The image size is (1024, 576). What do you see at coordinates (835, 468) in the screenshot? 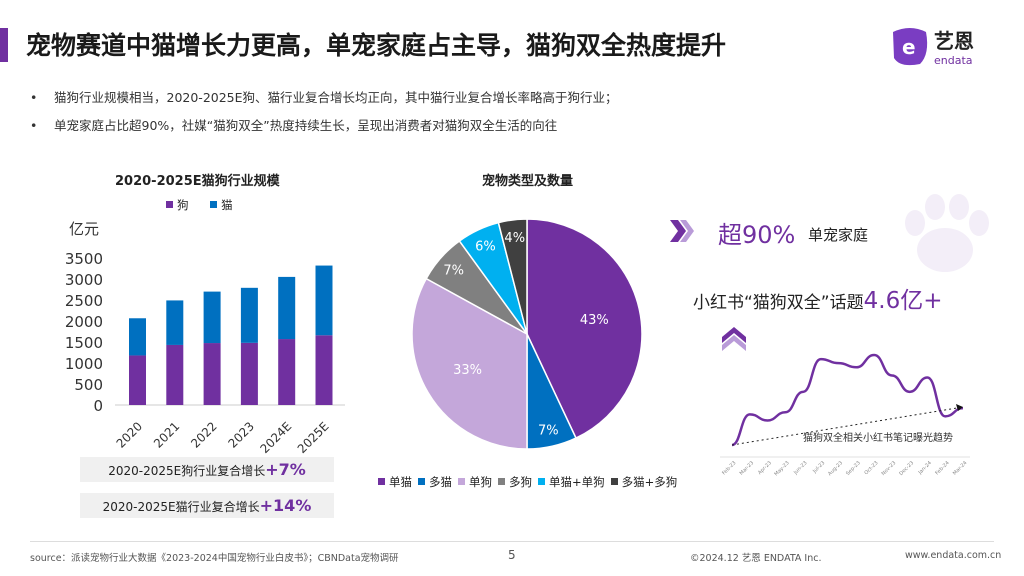
I see `x-tick-label: Aug-23` at bounding box center [835, 468].